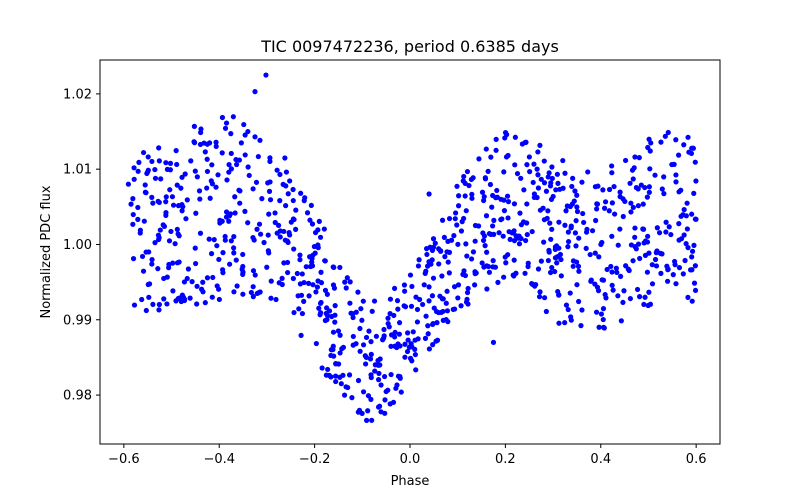  What do you see at coordinates (410, 481) in the screenshot?
I see `x-axis-label: Phase` at bounding box center [410, 481].